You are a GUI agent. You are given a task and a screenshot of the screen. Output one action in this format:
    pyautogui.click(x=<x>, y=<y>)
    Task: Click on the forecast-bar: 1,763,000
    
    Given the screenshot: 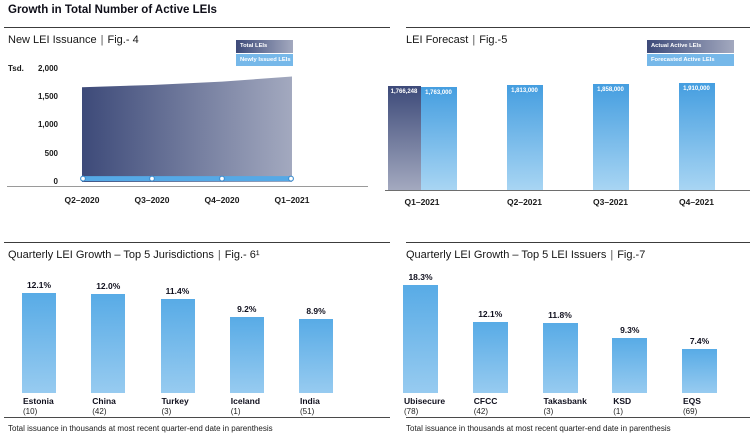 What is the action you would take?
    pyautogui.click(x=438, y=138)
    